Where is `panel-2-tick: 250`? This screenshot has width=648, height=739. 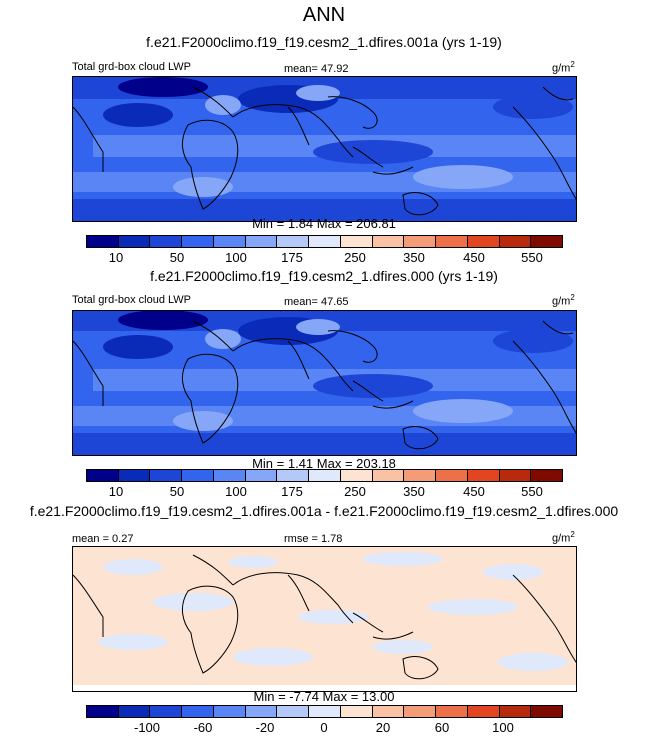
panel-2-tick: 250 is located at coordinates (355, 491).